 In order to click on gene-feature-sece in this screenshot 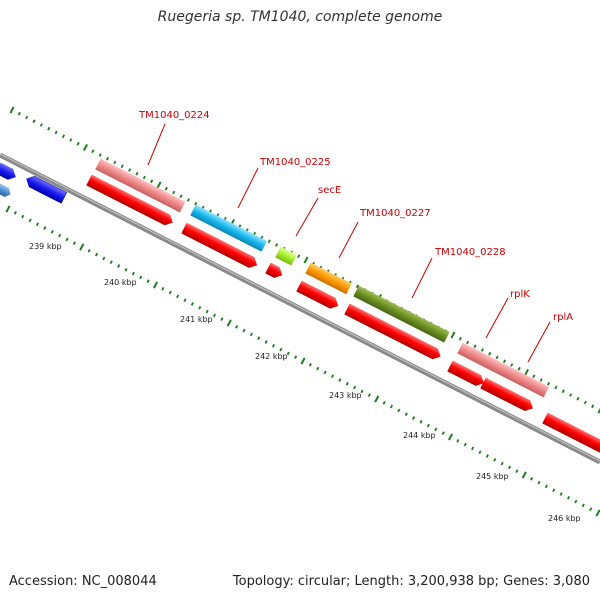, I will do `click(286, 256)`.